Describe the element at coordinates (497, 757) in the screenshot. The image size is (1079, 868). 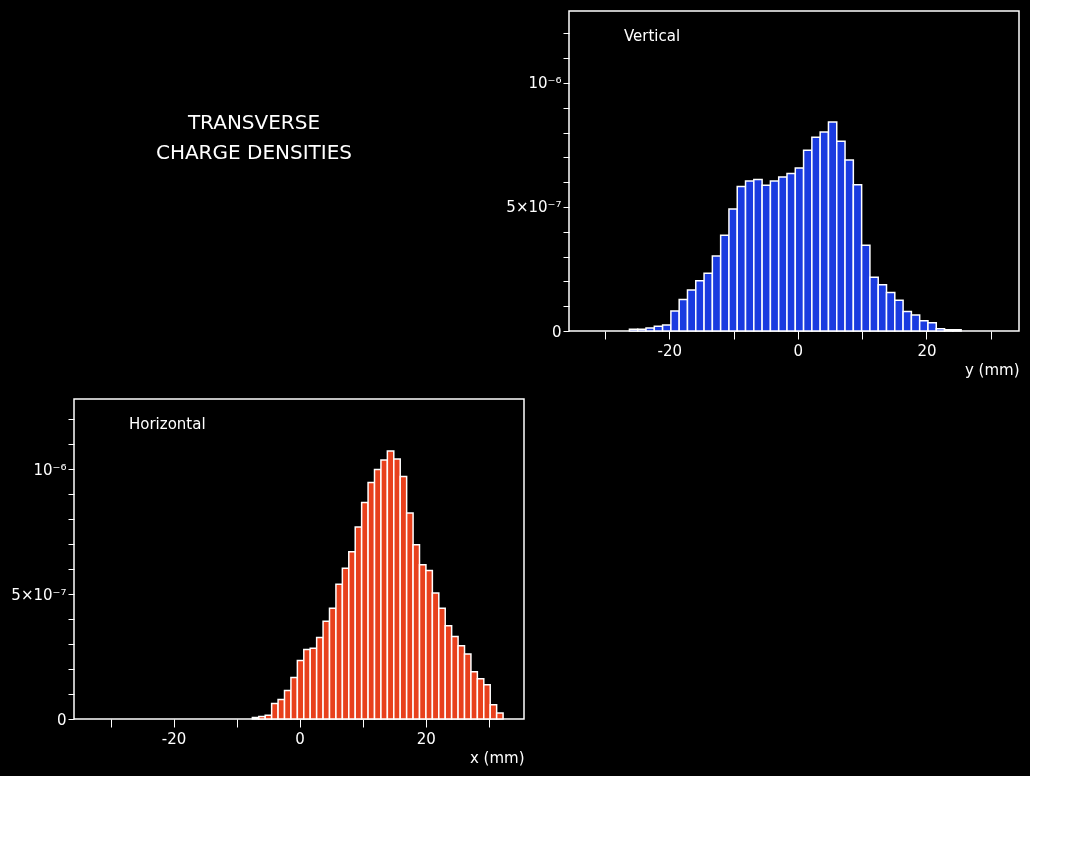
I see `x-axis-title: x (mm)` at that location.